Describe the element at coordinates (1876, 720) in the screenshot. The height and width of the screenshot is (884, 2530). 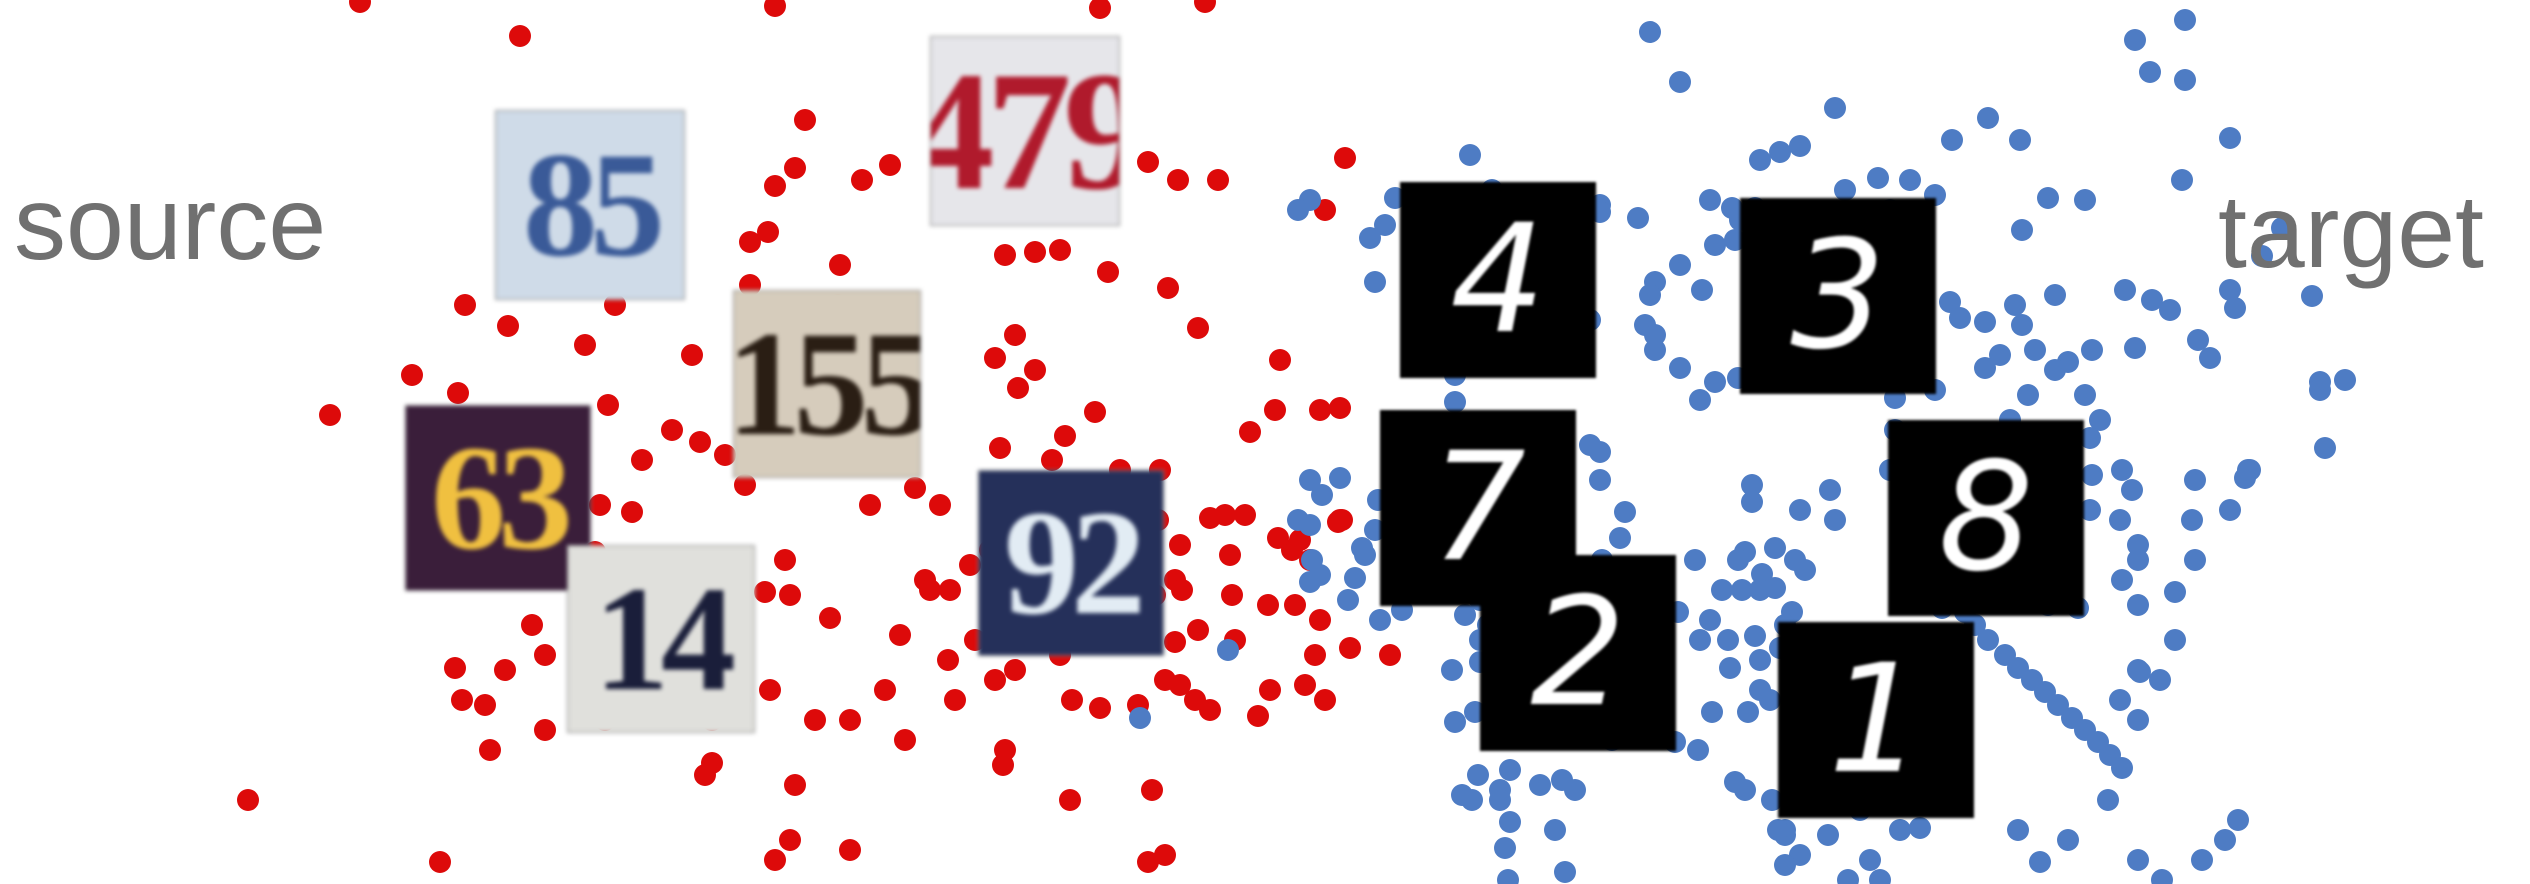
I see `target-digit-tile: 1` at that location.